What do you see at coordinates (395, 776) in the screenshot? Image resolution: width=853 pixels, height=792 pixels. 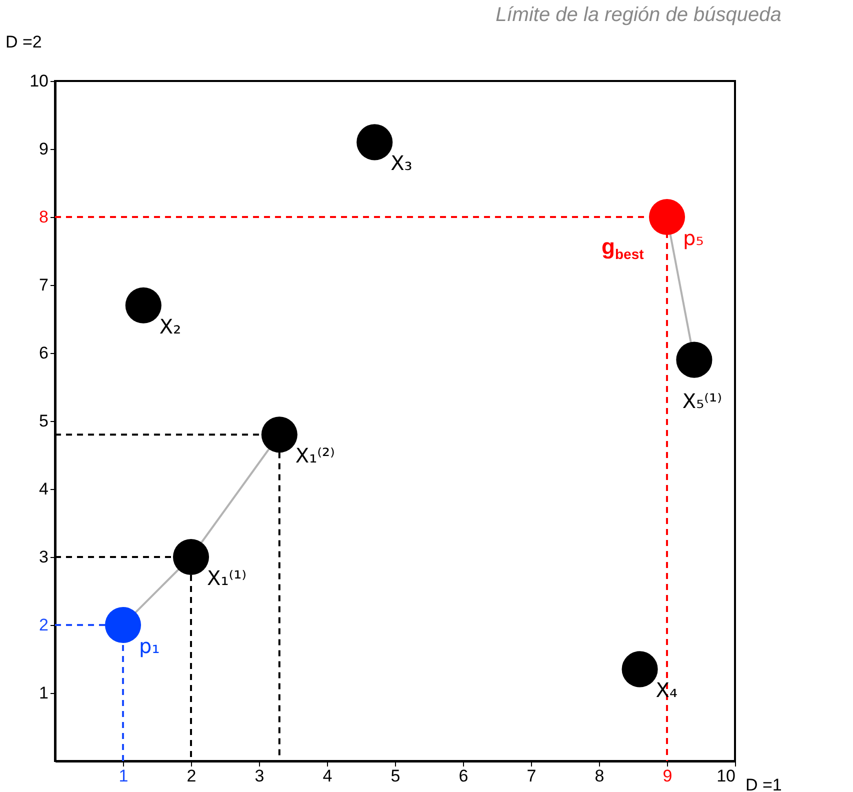 I see `x-tick-label: 5` at bounding box center [395, 776].